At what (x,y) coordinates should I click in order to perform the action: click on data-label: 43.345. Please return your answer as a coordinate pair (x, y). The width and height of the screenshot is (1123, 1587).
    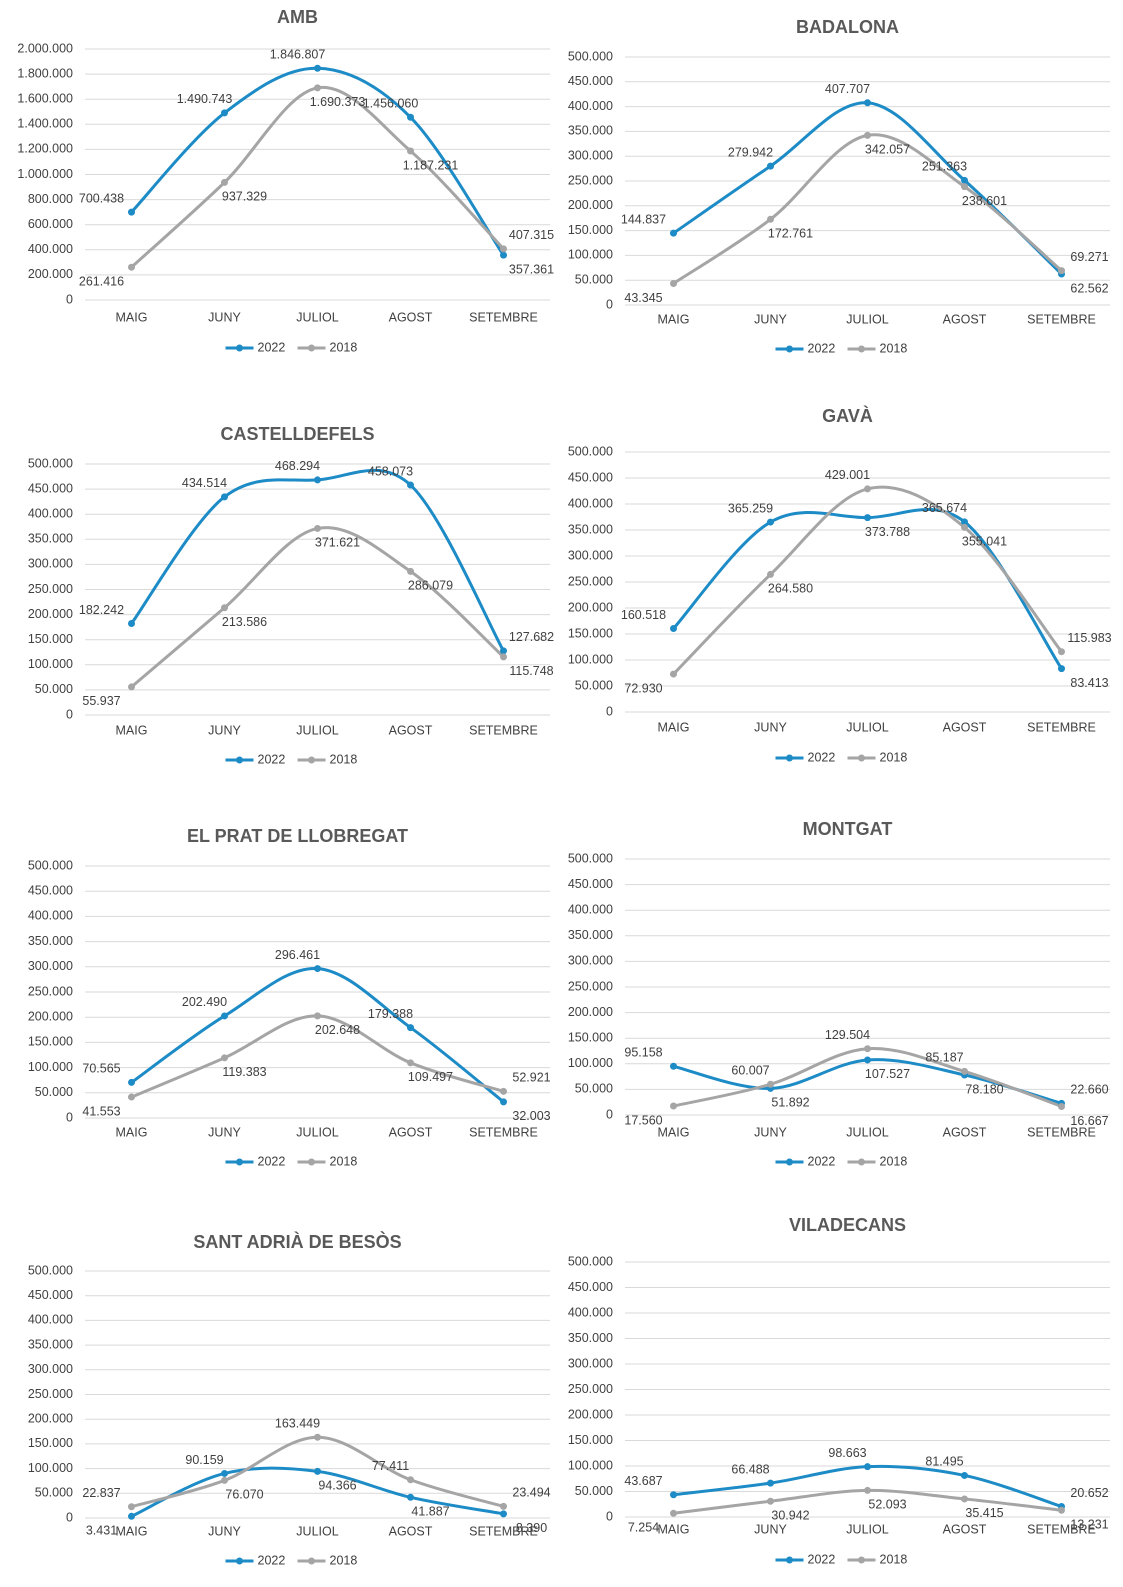
    Looking at the image, I should click on (643, 298).